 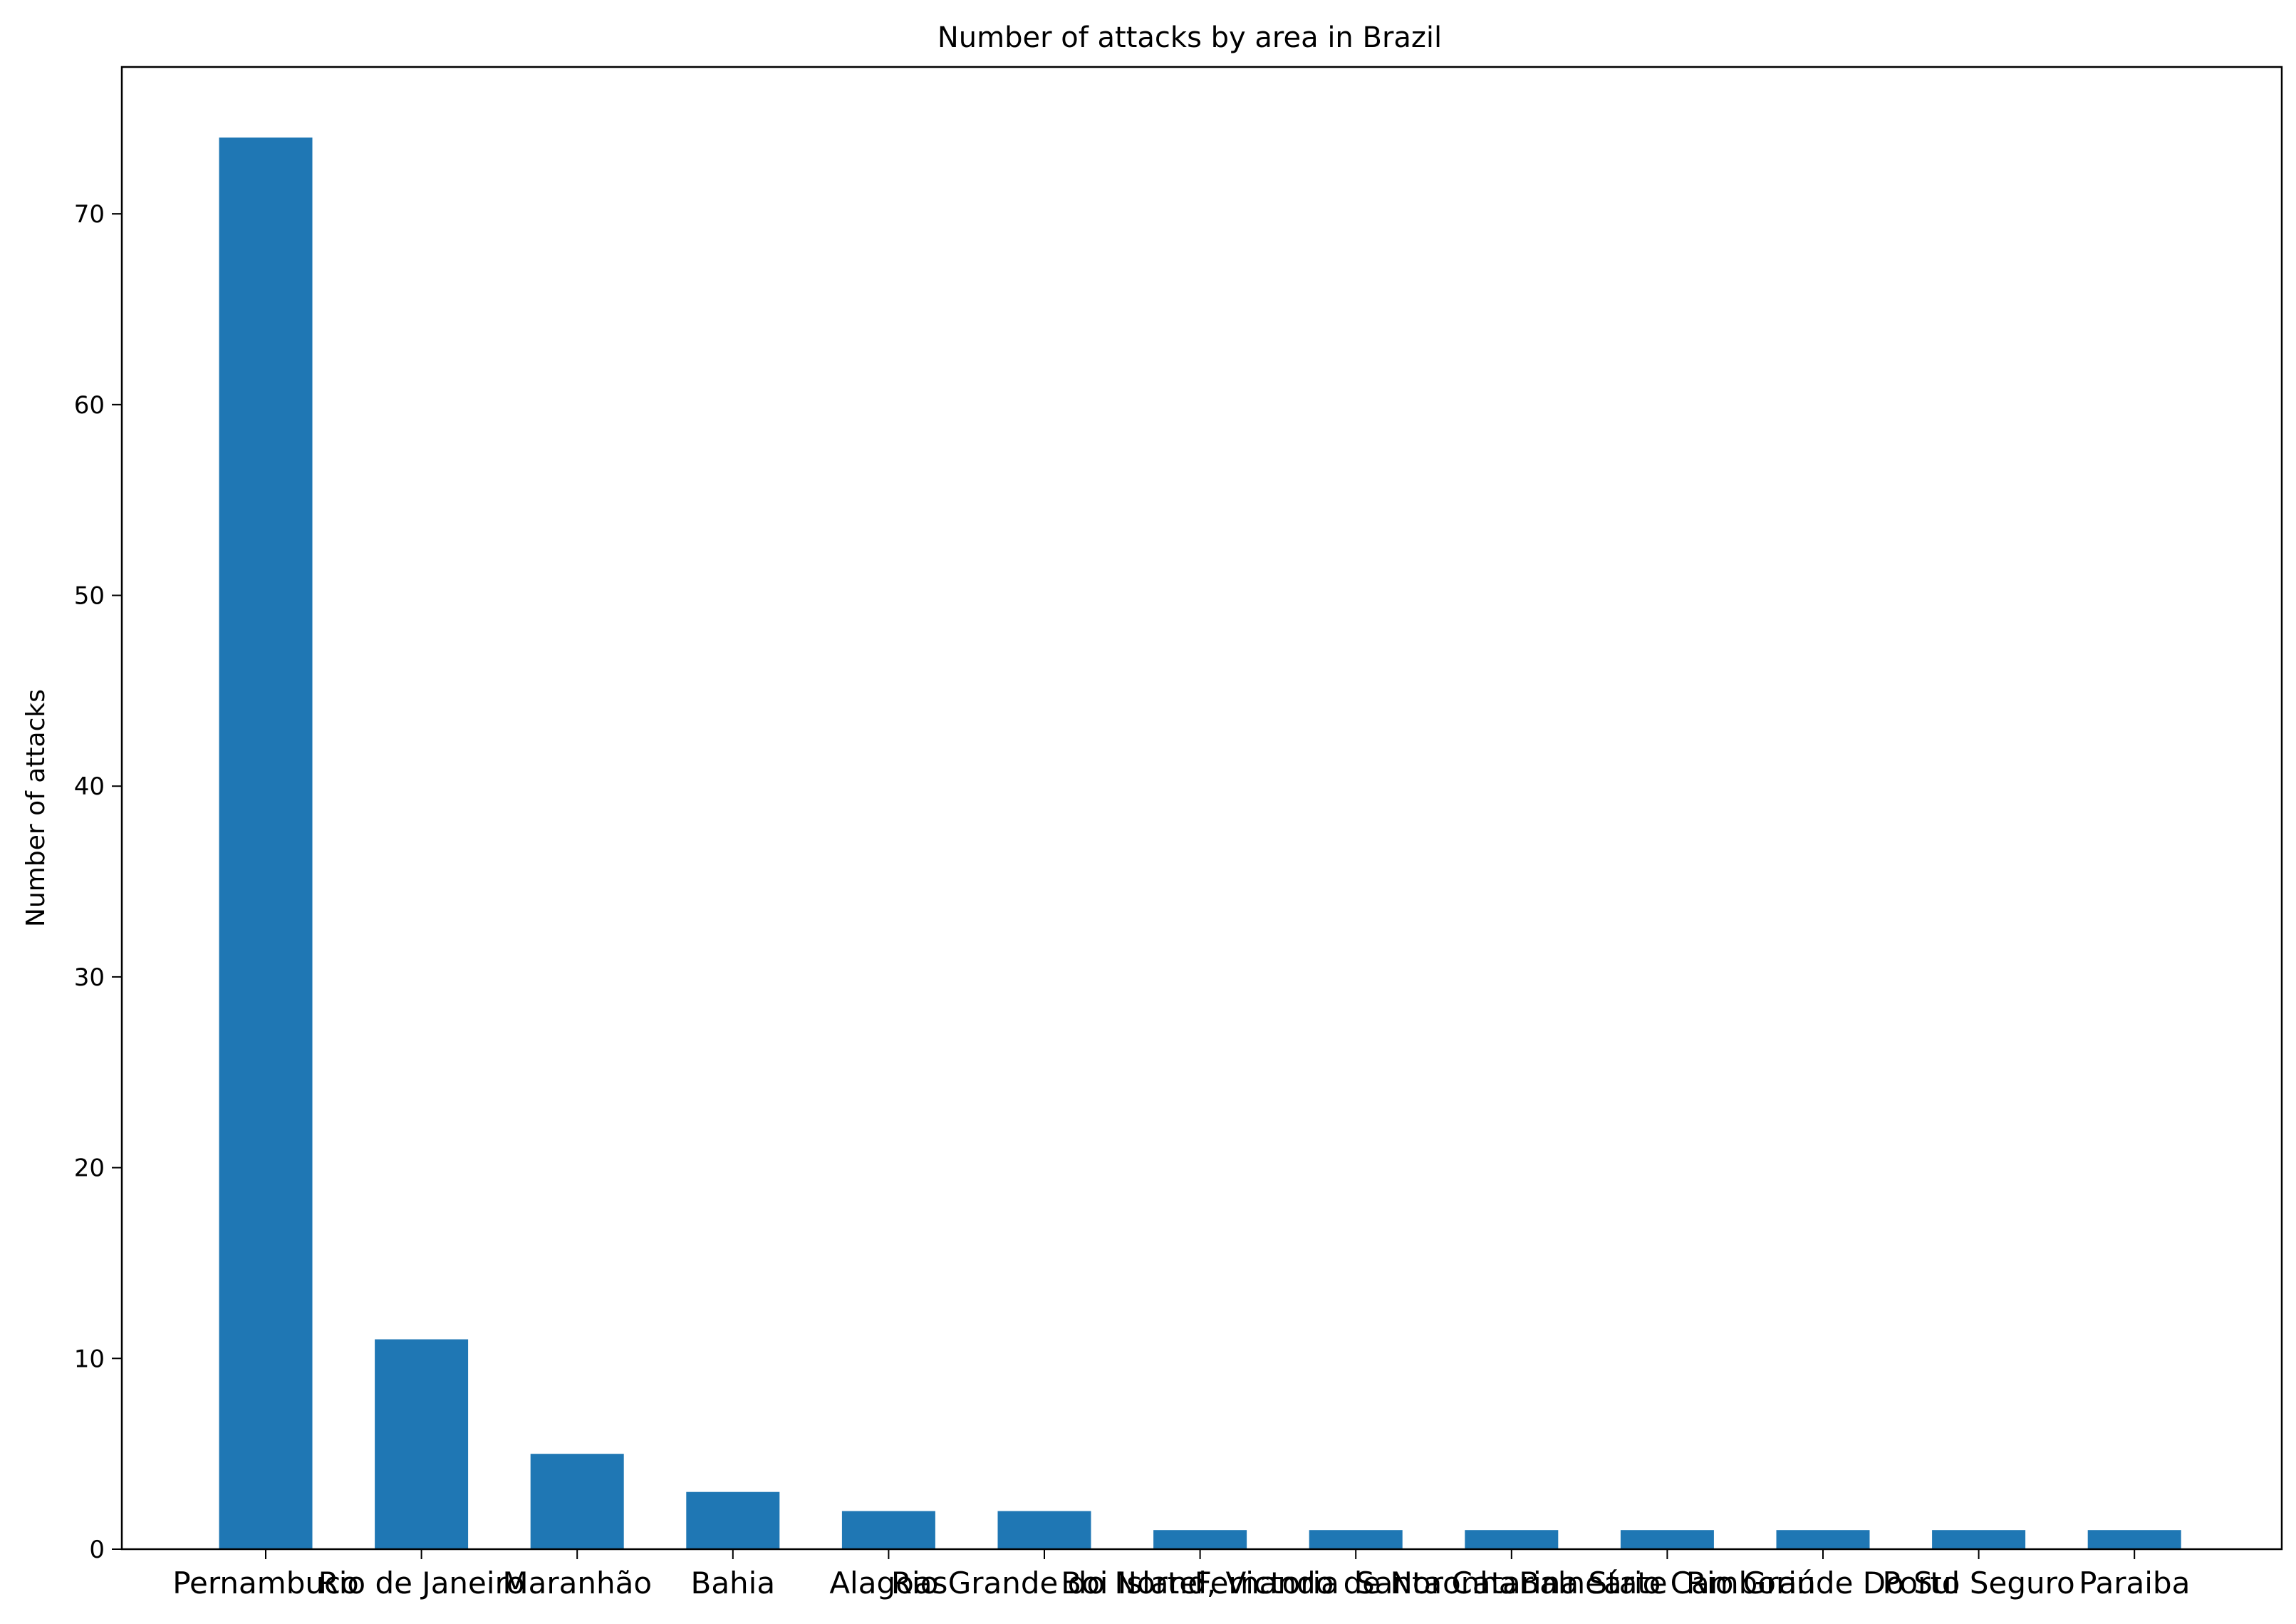 What do you see at coordinates (1979, 1583) in the screenshot?
I see `x-tick-label-11: Porto Seguro` at bounding box center [1979, 1583].